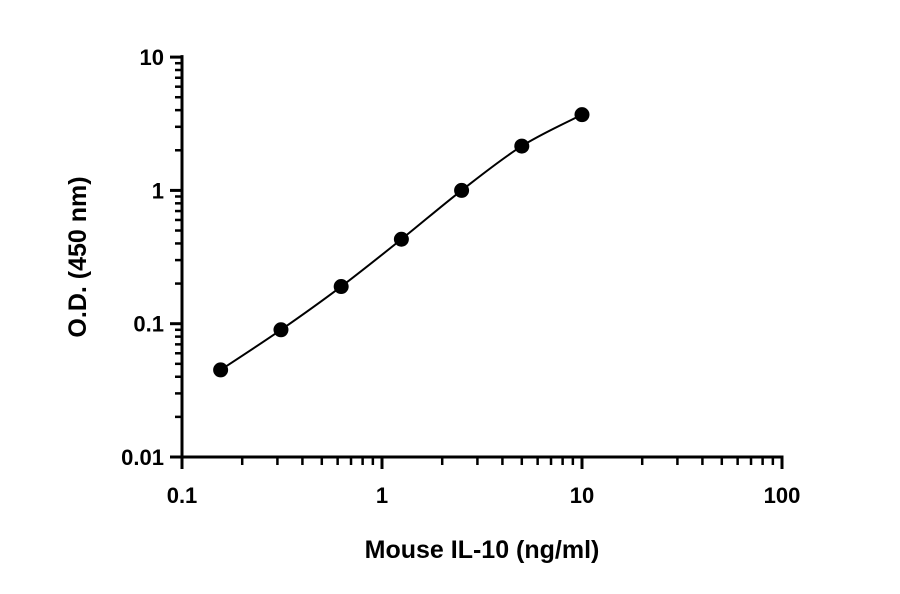  I want to click on y-tick-label: 0.01, so click(142, 457).